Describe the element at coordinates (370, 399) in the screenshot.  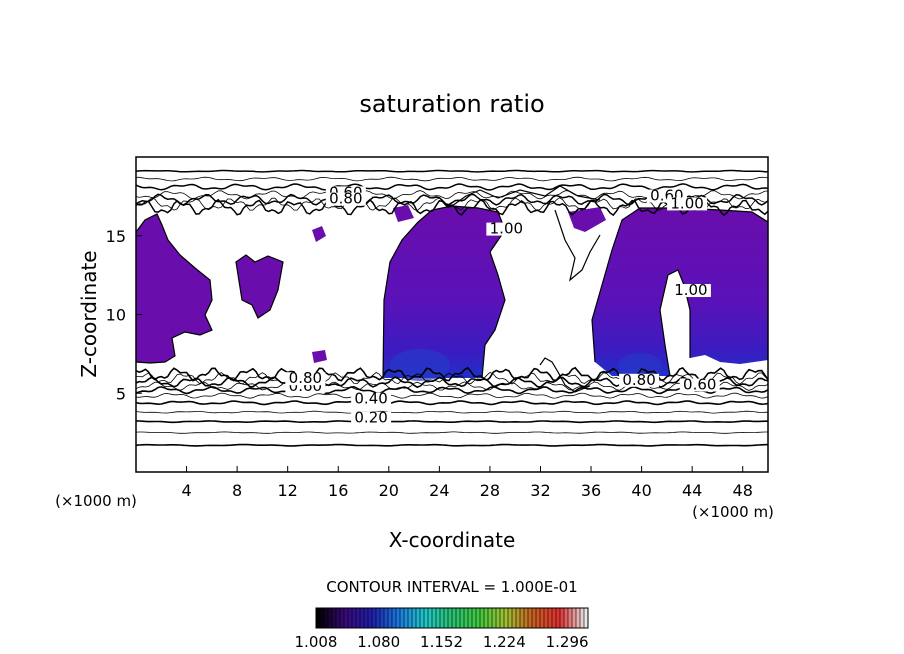
I see `contour-level-label: 0.40` at that location.